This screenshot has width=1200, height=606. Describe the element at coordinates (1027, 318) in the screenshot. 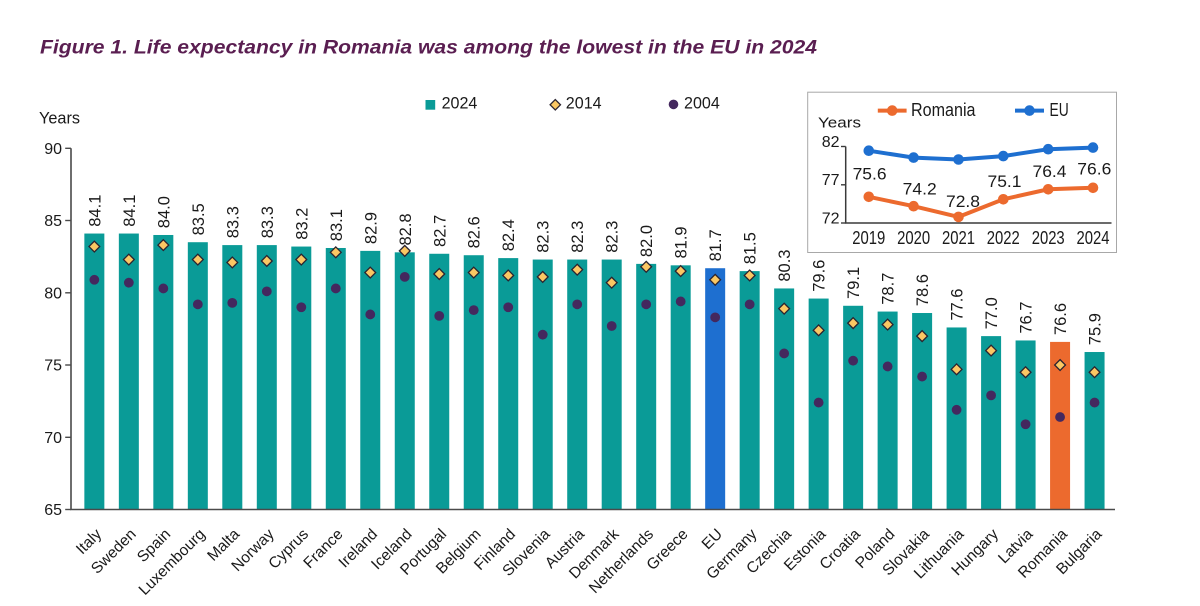

I see `svg-text: 76.7` at that location.